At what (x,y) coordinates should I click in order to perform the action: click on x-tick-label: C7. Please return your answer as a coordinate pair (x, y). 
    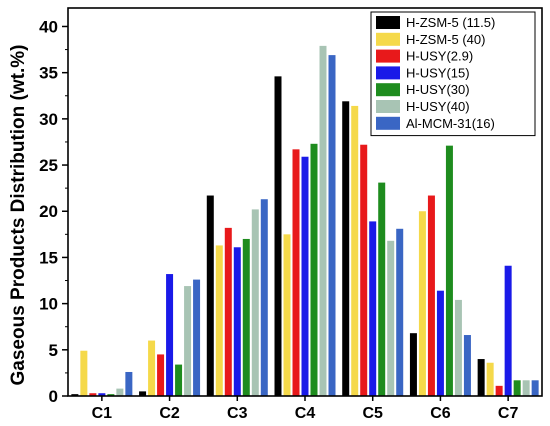
    Looking at the image, I should click on (508, 413).